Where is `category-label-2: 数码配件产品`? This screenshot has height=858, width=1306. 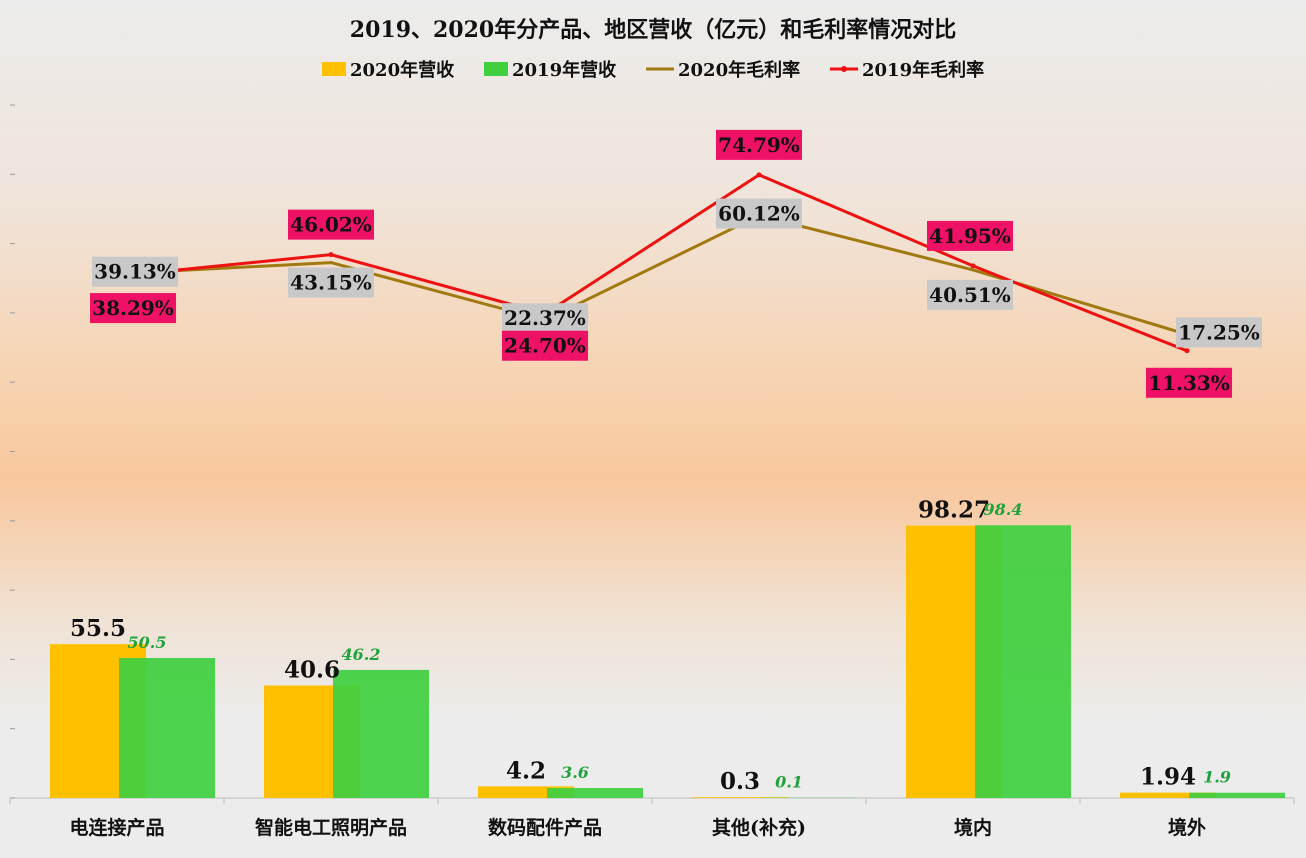 category-label-2: 数码配件产品 is located at coordinates (545, 827).